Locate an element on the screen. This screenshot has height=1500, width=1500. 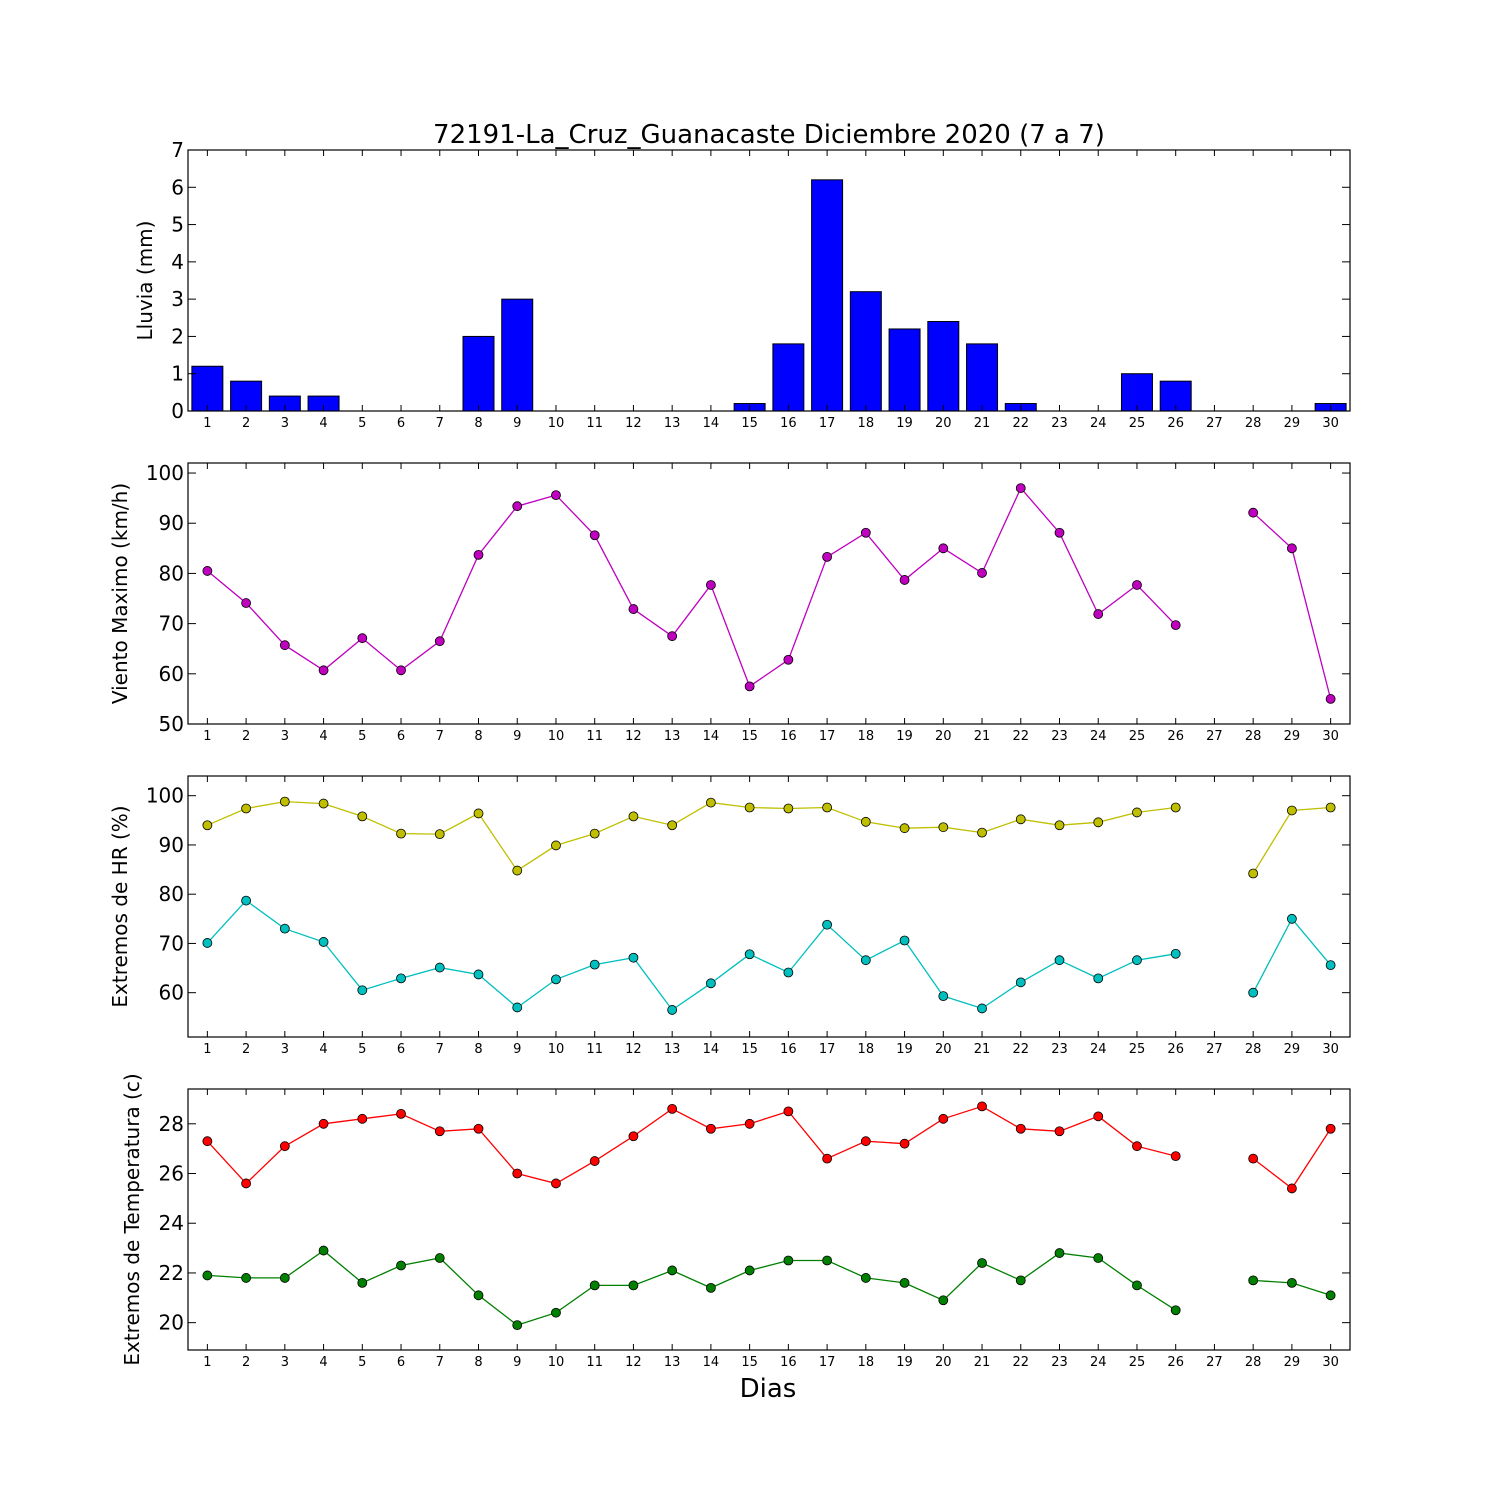
x-tick-label: 29 is located at coordinates (1292, 423).